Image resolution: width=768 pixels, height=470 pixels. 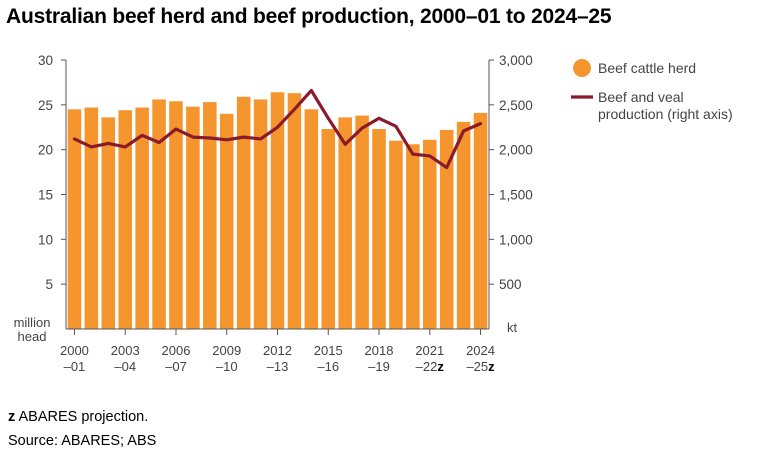 What do you see at coordinates (516, 105) in the screenshot?
I see `right-tick-label: 2,500` at bounding box center [516, 105].